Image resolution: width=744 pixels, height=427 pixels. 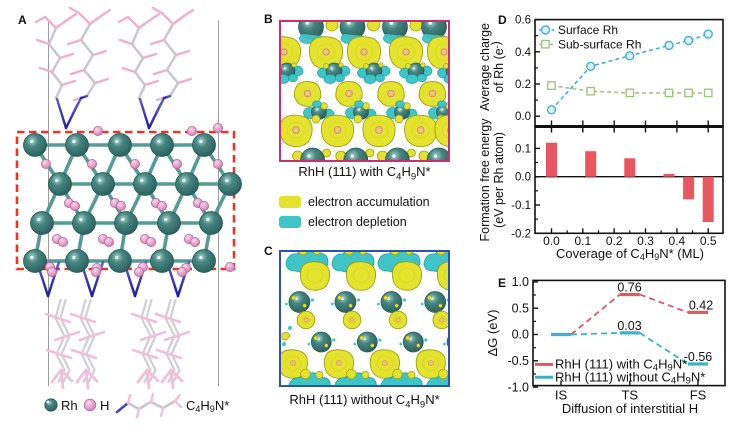 What do you see at coordinates (518, 387) in the screenshot?
I see `svg-text: -1.0` at bounding box center [518, 387].